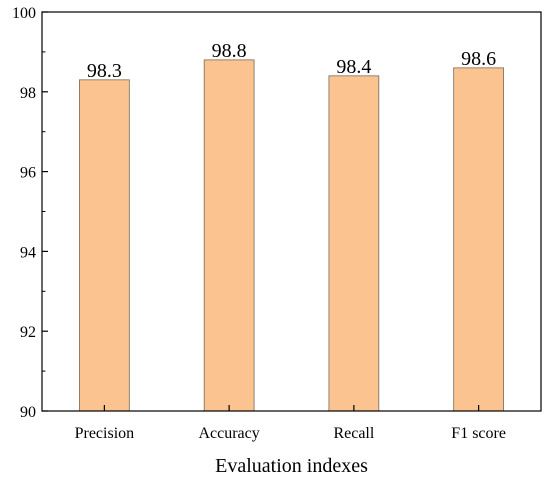 The width and height of the screenshot is (550, 483). Describe the element at coordinates (28, 252) in the screenshot. I see `y-tick-label: 94` at that location.